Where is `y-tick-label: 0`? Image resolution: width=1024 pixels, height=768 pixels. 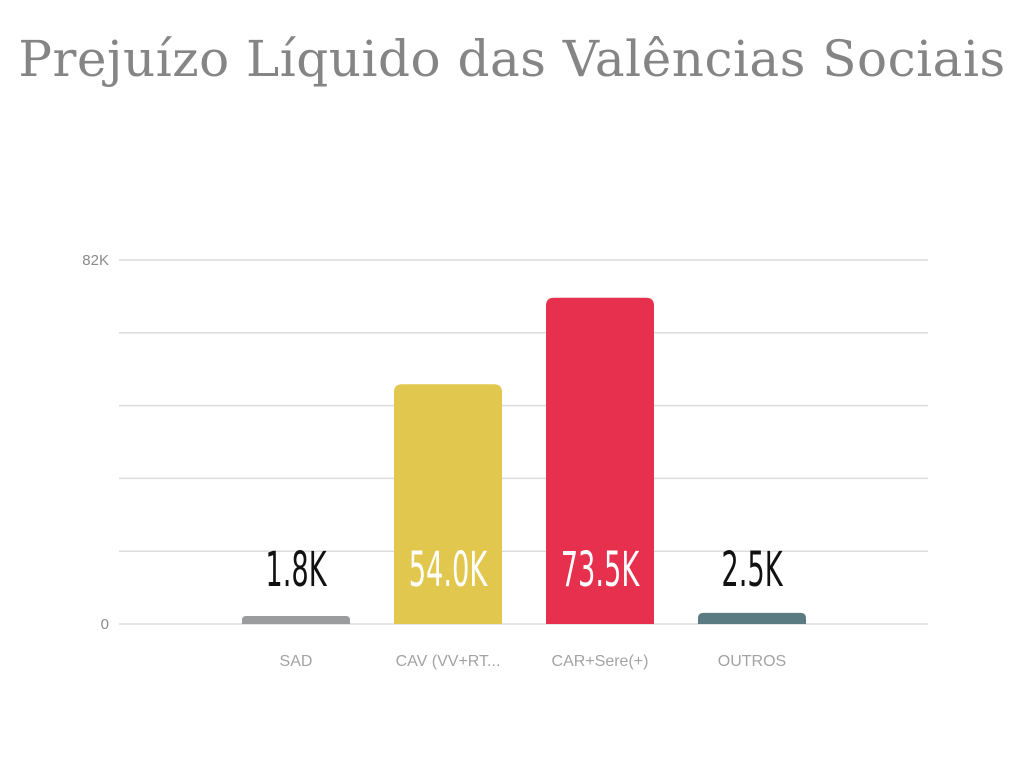
y-tick-label: 0 is located at coordinates (105, 624).